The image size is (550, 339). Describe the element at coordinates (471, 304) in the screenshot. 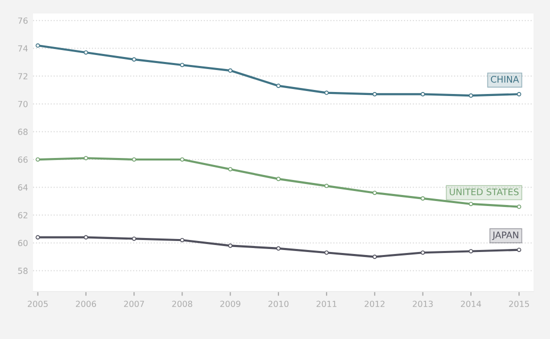

I see `x-tick-label: 2014` at that location.